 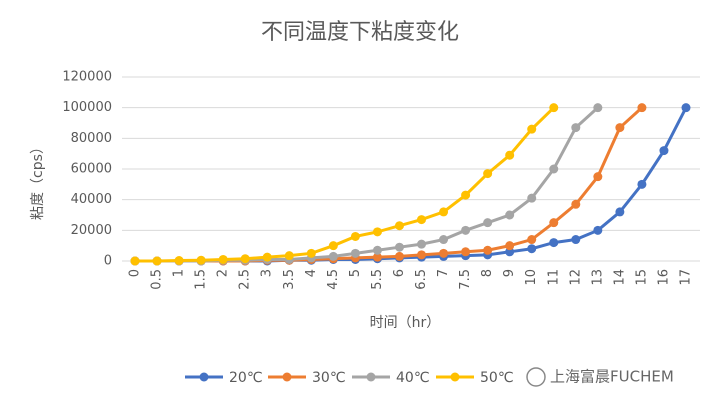 What do you see at coordinates (487, 273) in the screenshot?
I see `x-tick-label: 8` at bounding box center [487, 273].